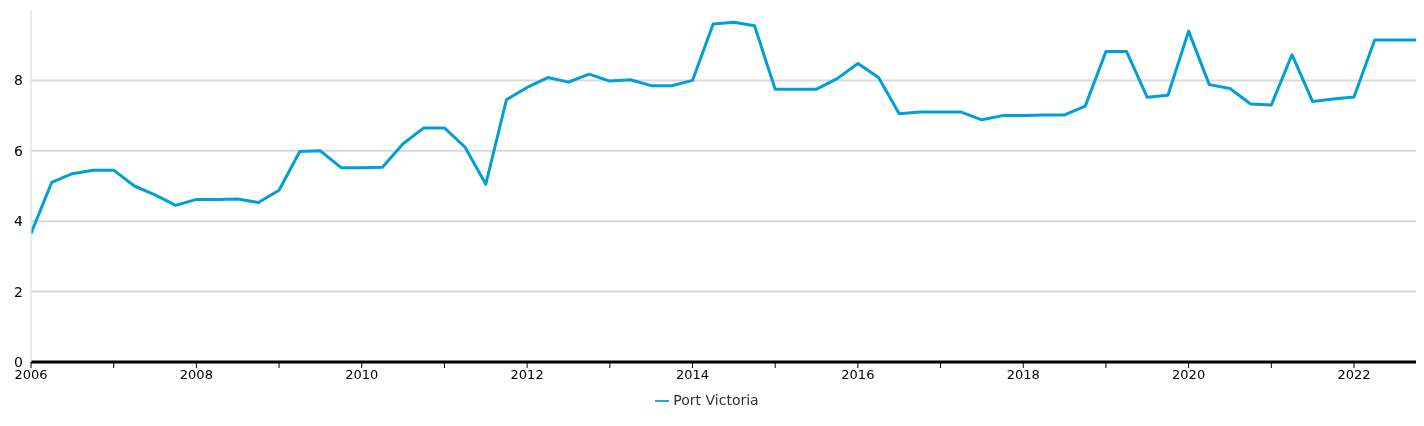 The image size is (1424, 426). Describe the element at coordinates (18, 291) in the screenshot. I see `y-tick-label: 2` at that location.